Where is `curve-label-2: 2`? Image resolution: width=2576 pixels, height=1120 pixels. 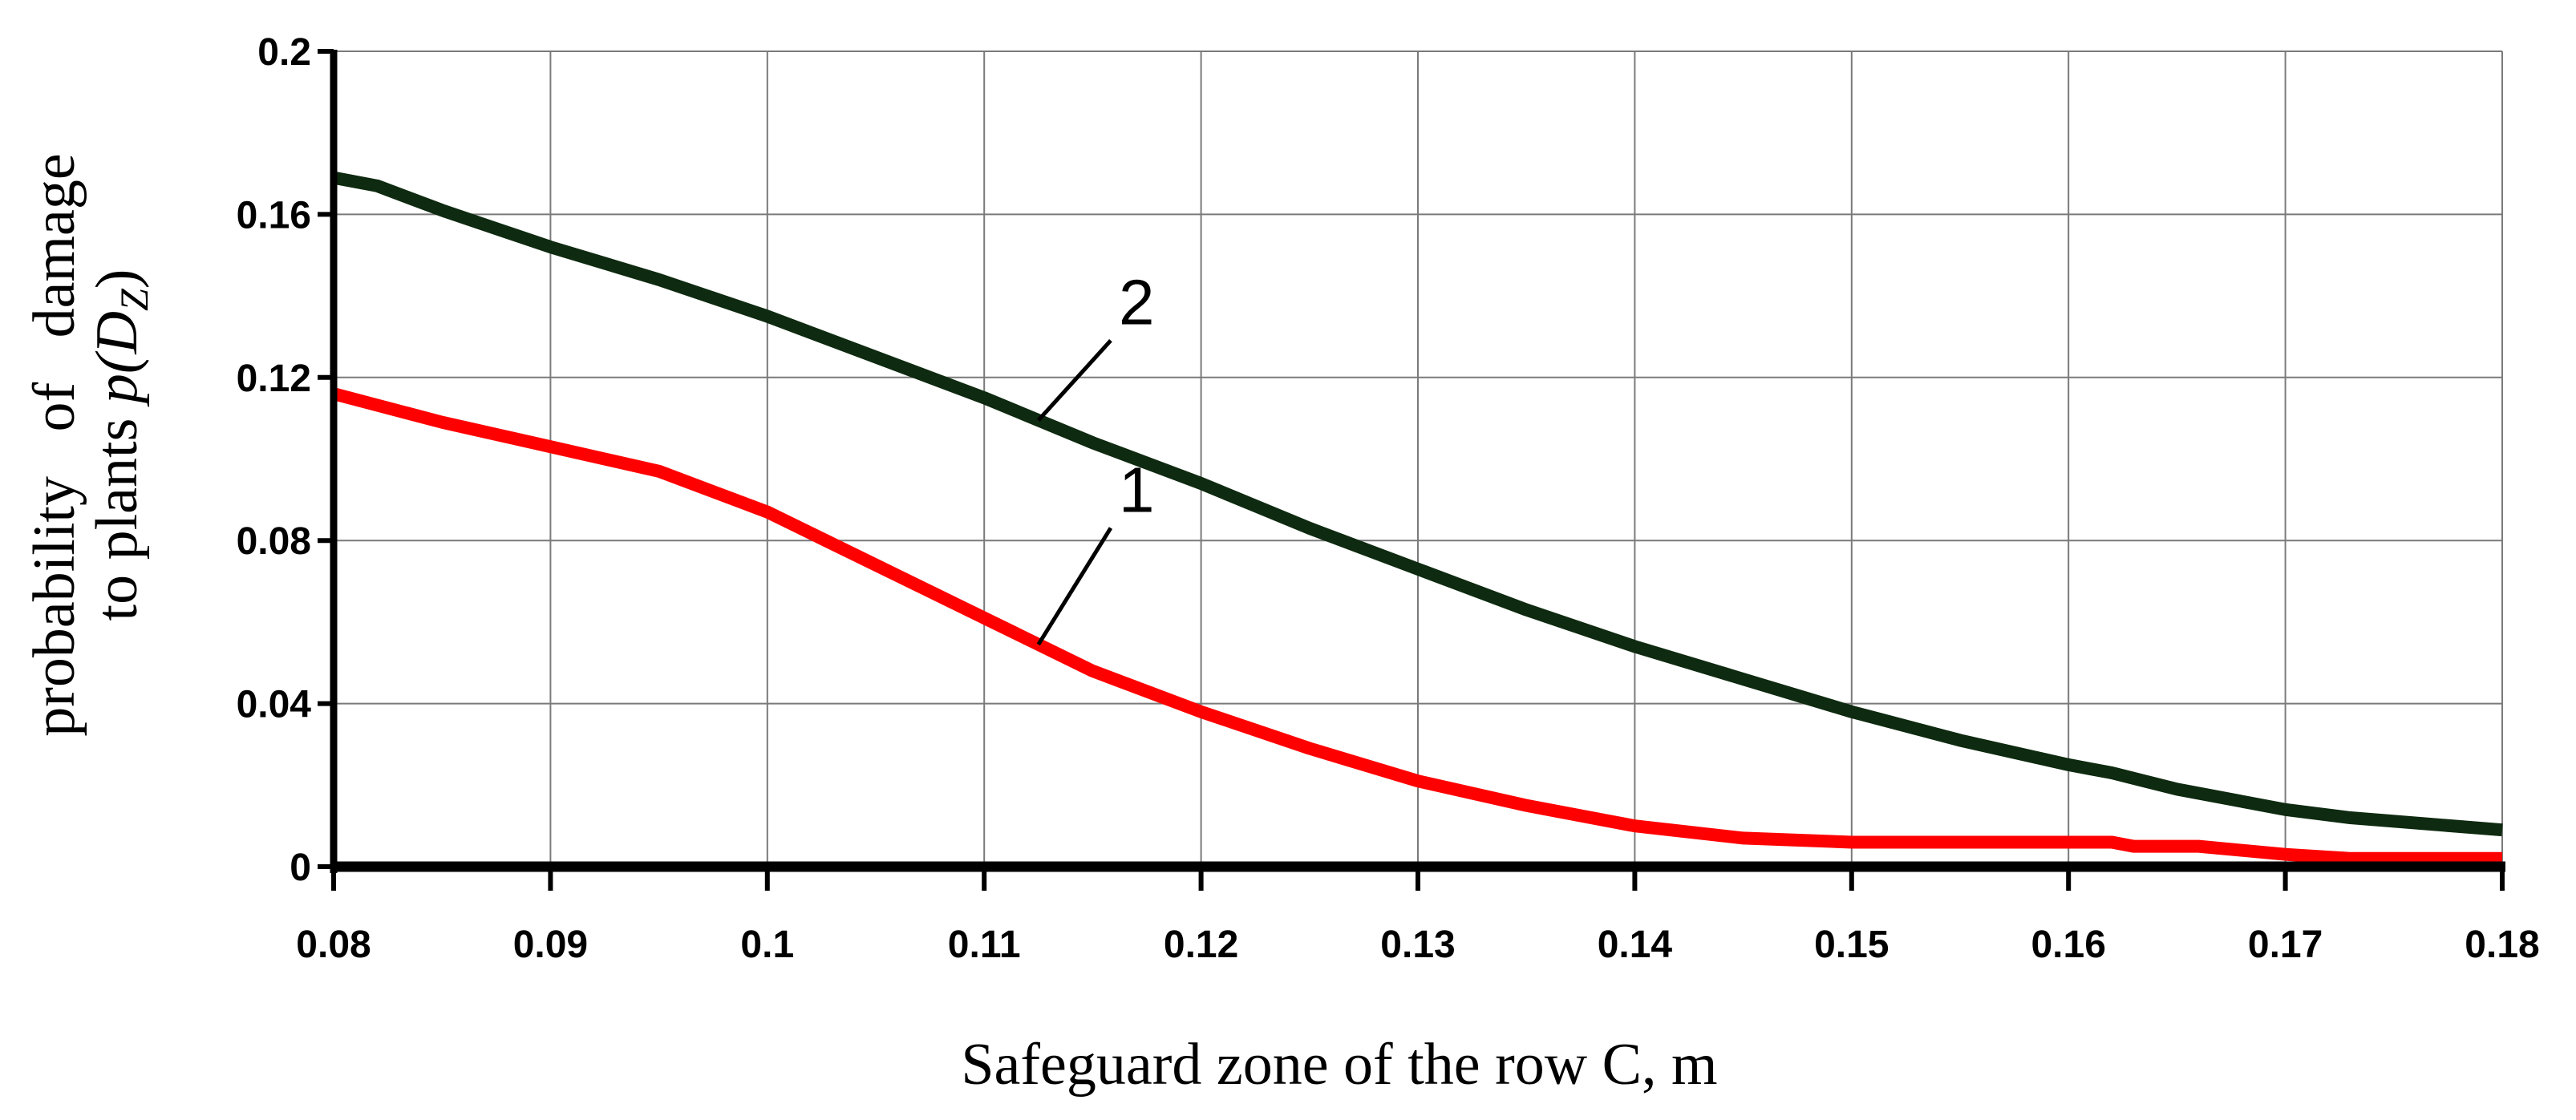
curve-label-2: 2 is located at coordinates (1137, 302).